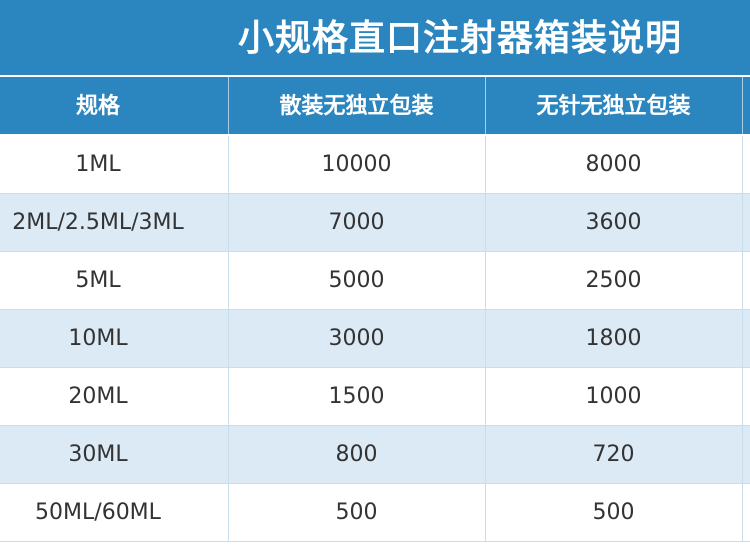  I want to click on table-row: 5ML 5000 2500, so click(375, 281).